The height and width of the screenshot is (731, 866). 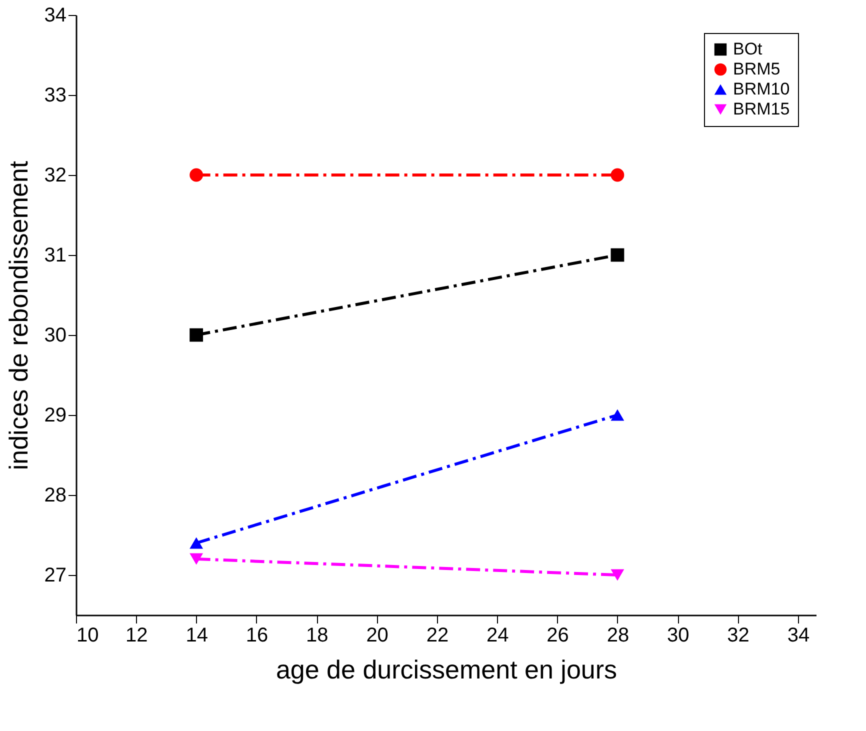 What do you see at coordinates (618, 635) in the screenshot?
I see `x-tick-label: 28` at bounding box center [618, 635].